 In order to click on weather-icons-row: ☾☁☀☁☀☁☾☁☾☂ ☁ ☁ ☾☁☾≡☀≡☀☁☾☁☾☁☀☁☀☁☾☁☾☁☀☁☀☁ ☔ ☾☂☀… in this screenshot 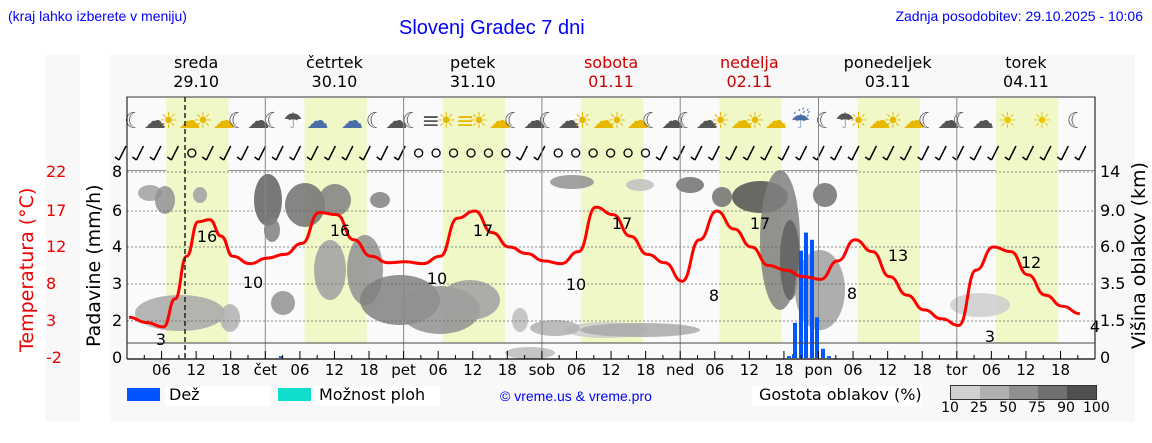, I will do `click(605, 120)`.